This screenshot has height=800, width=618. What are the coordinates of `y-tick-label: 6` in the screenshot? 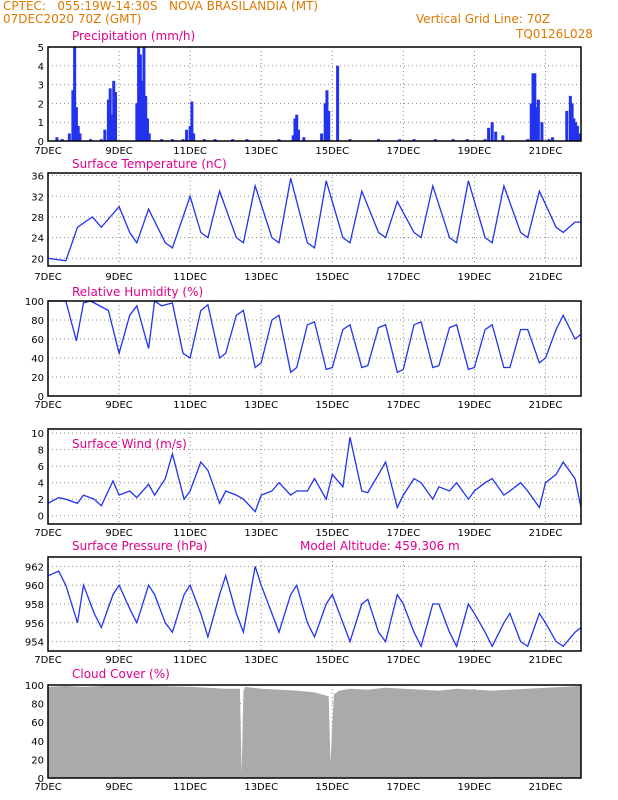 It's located at (41, 467).